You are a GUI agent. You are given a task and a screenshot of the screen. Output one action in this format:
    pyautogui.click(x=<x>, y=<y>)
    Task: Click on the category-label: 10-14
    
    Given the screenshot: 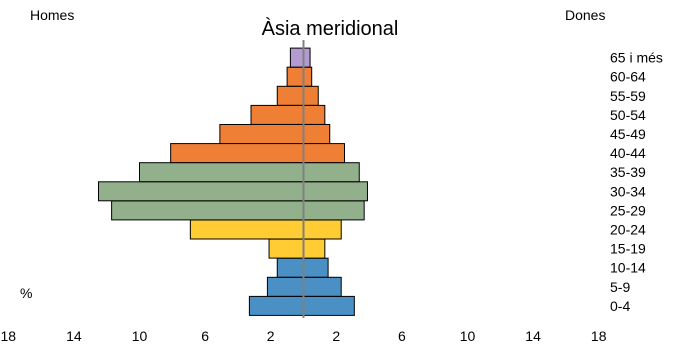 What is the action you would take?
    pyautogui.click(x=628, y=268)
    